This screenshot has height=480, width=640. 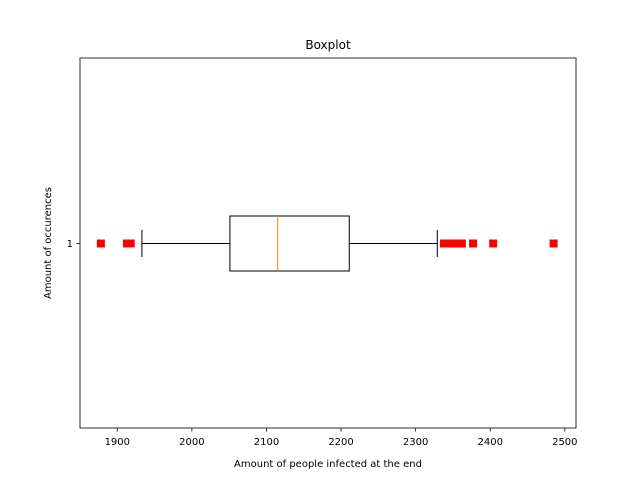 I want to click on plot-marks, so click(x=327, y=243).